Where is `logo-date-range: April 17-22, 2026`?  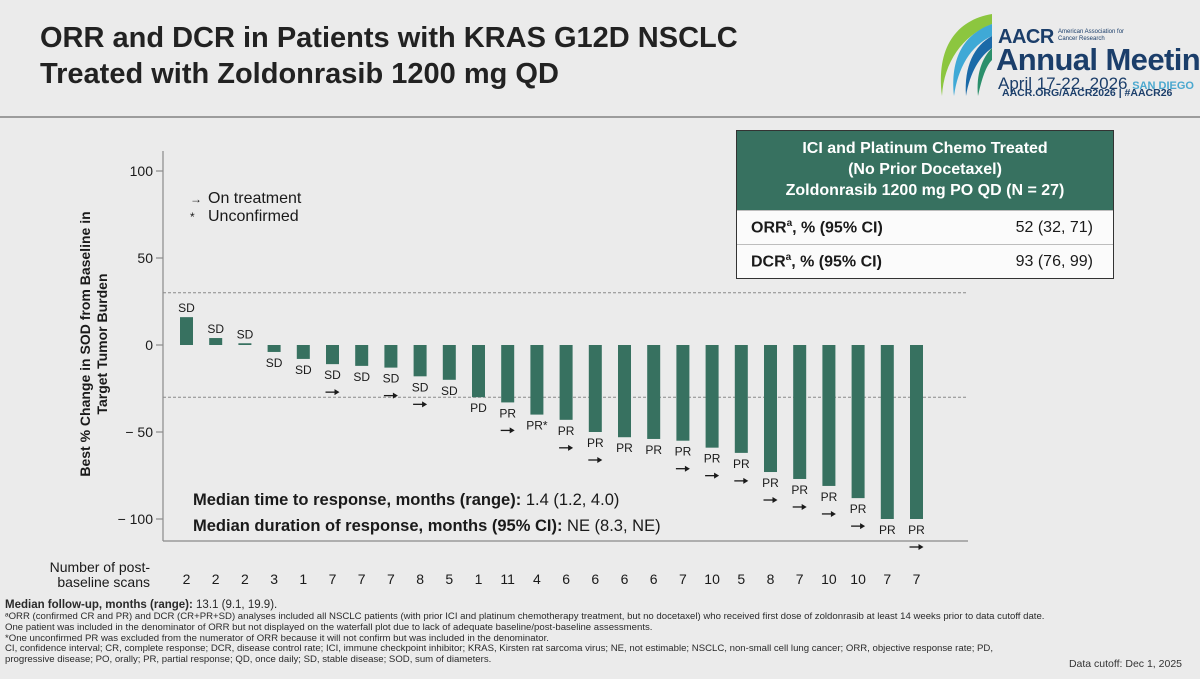 logo-date-range: April 17-22, 2026 is located at coordinates (1063, 83).